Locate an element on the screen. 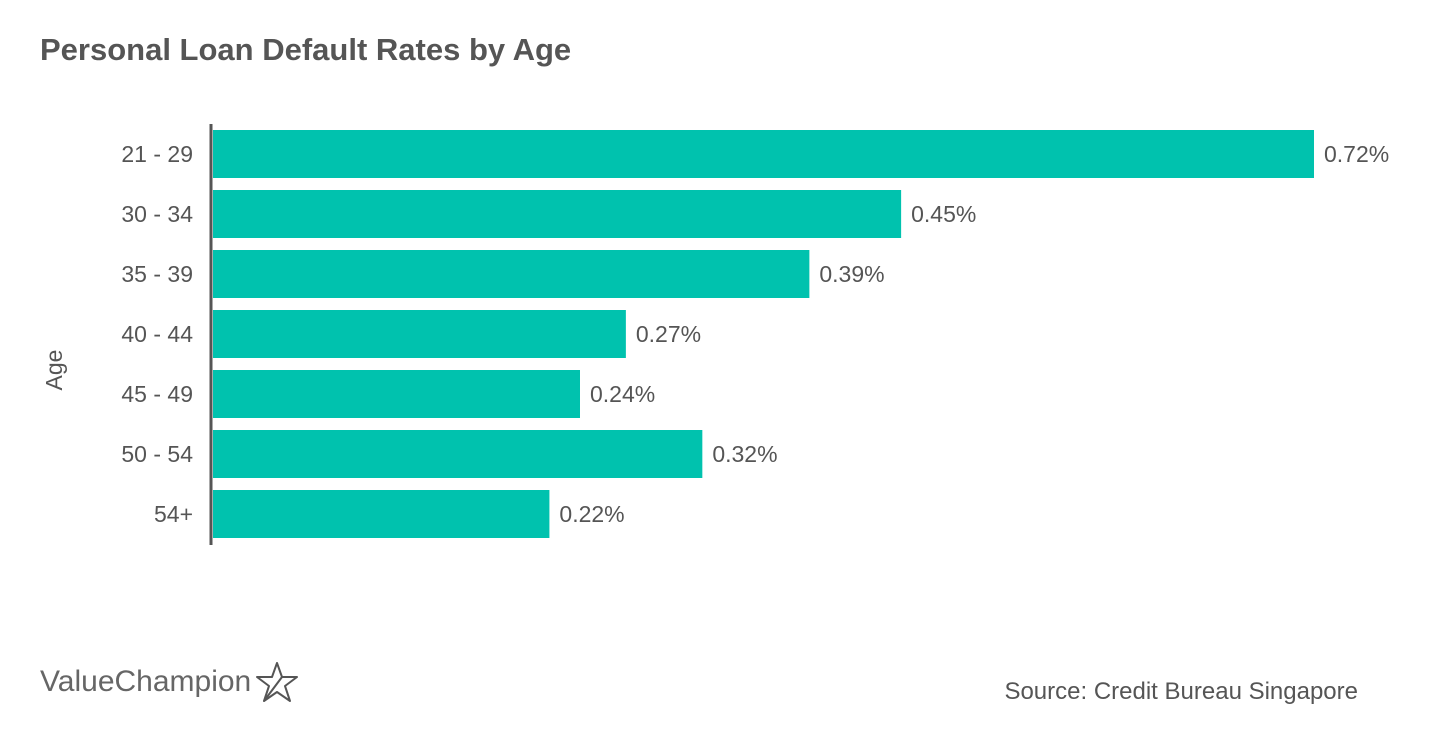  category-label: 30 - 34 is located at coordinates (157, 214).